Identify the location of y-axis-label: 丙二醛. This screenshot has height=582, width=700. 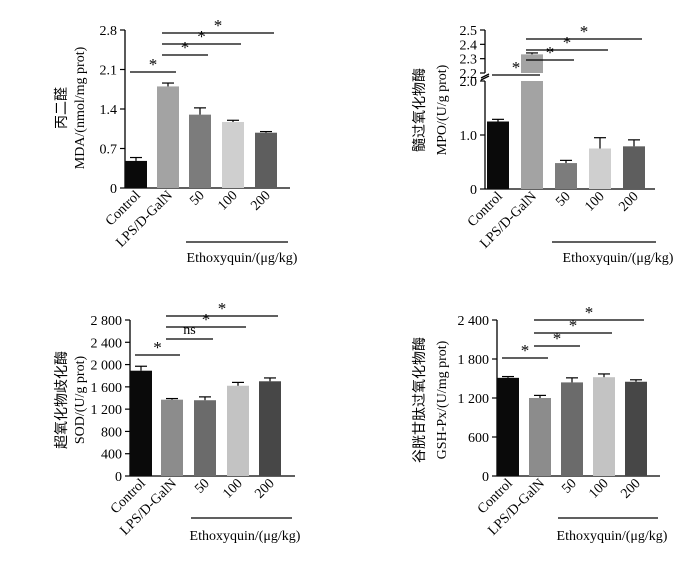
(62, 108).